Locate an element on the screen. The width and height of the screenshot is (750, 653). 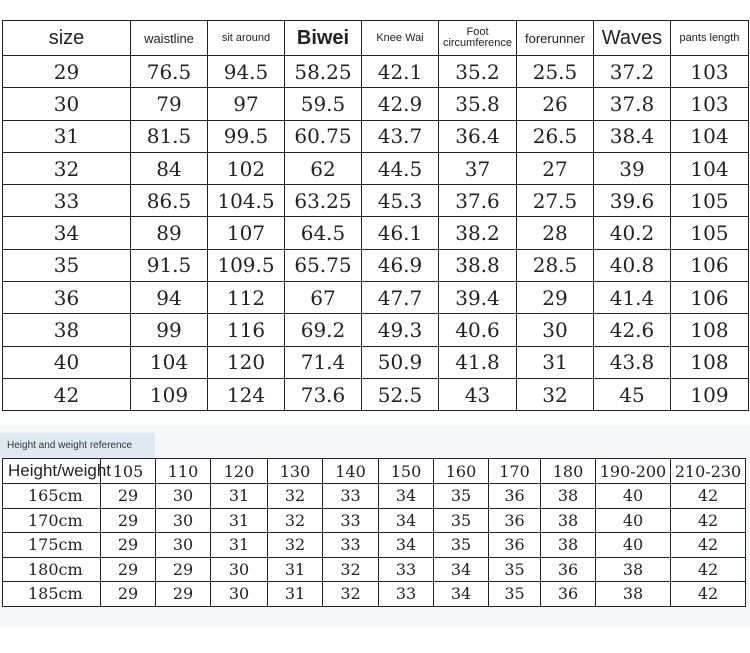
cell: 124 is located at coordinates (246, 394).